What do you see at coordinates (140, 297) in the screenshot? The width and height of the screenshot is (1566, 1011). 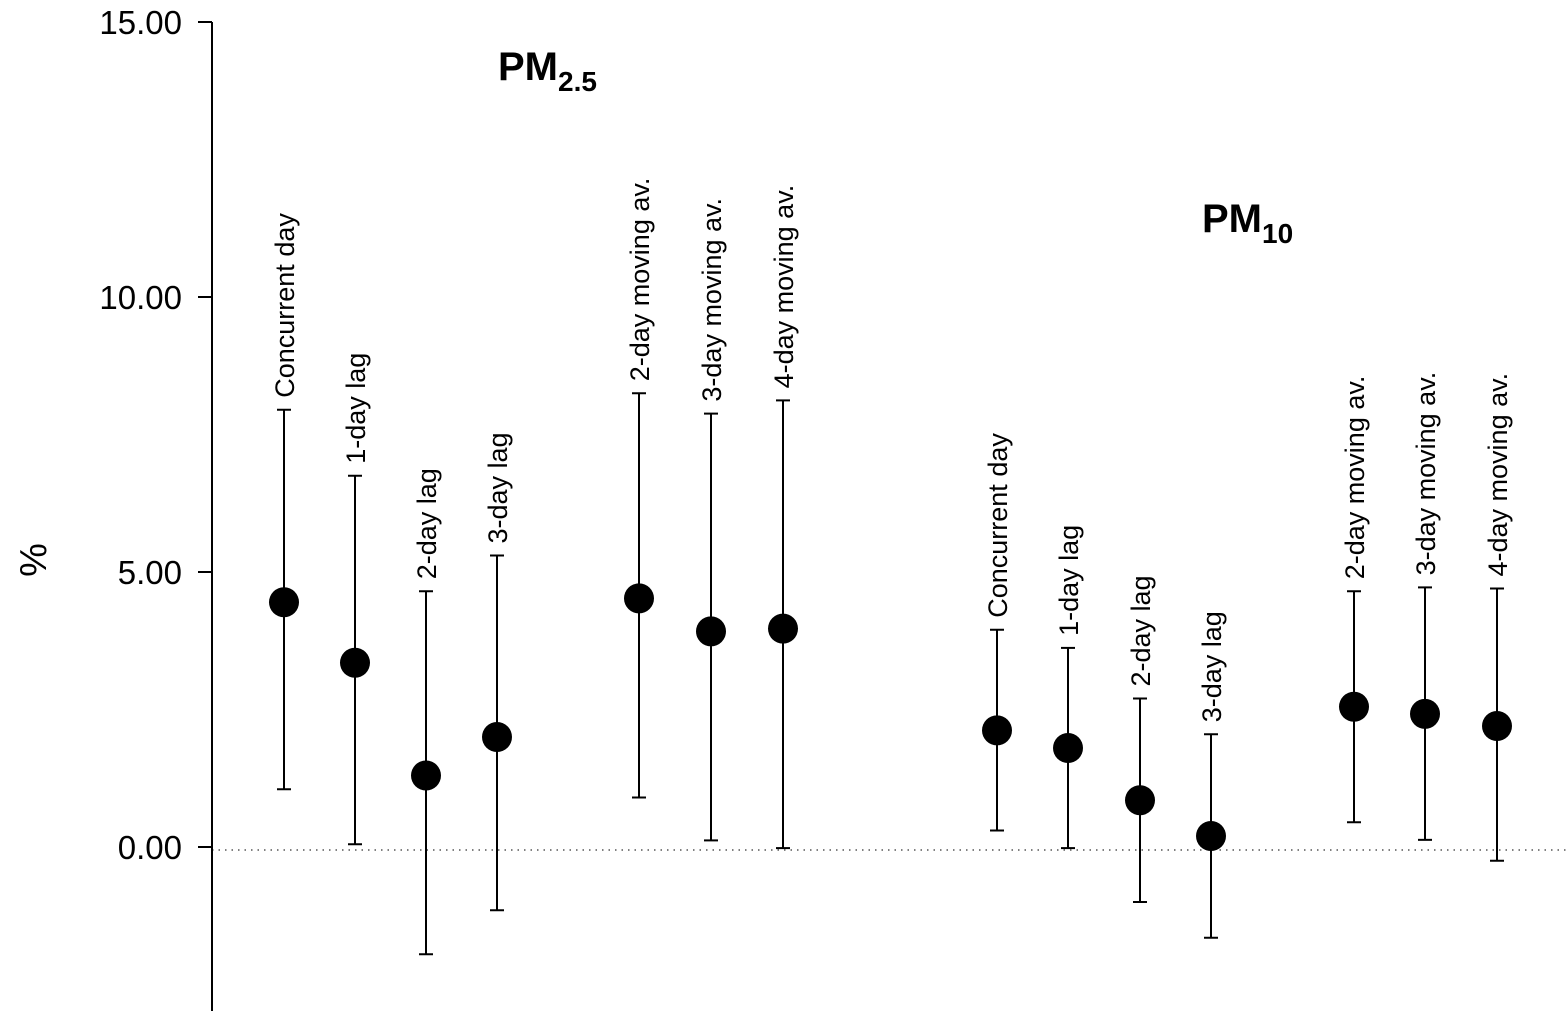 I see `y-tick-label: 10.00` at bounding box center [140, 297].